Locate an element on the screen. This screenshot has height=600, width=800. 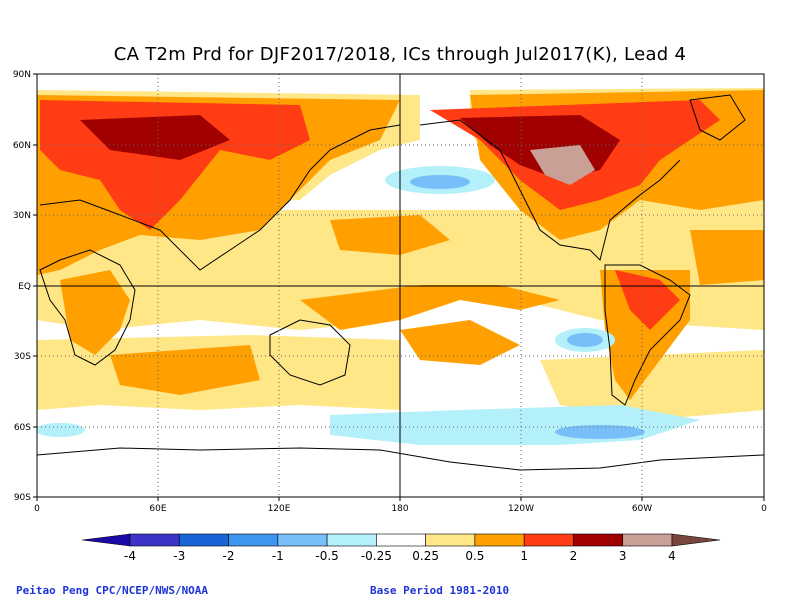
anomaly-region-cool-arctic is located at coordinates (61, 430).